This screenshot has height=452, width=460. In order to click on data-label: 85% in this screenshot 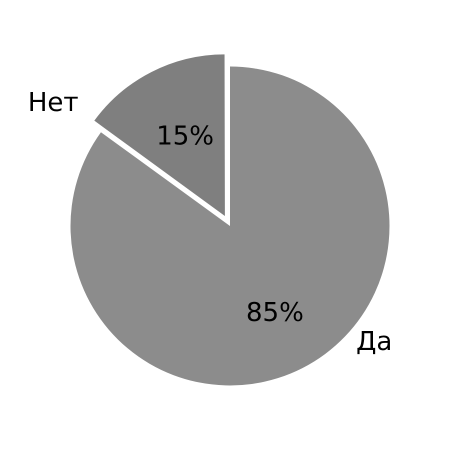, I will do `click(275, 313)`.